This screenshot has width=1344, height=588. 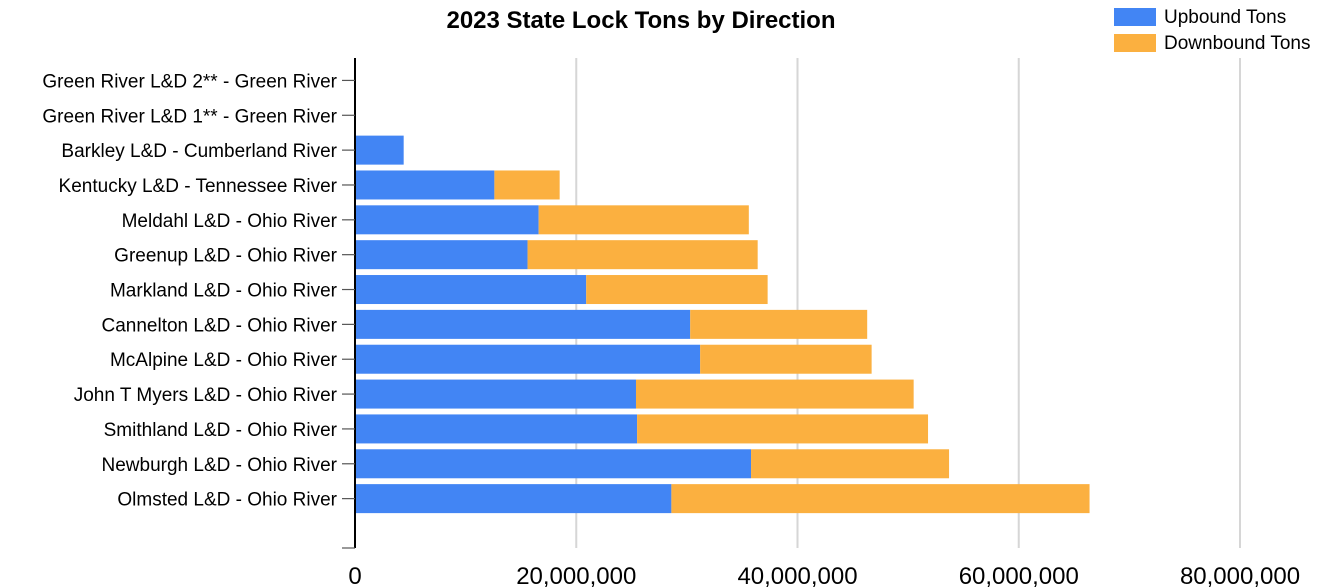 I want to click on x-tick-label: 60,000,000, so click(x=1019, y=575).